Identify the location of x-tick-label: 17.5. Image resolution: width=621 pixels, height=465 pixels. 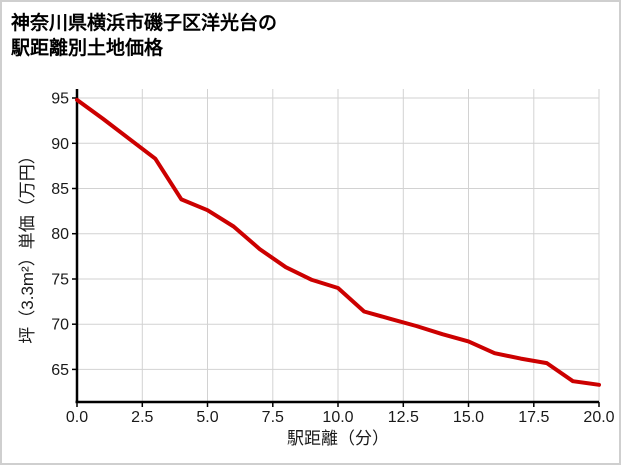
(533, 417).